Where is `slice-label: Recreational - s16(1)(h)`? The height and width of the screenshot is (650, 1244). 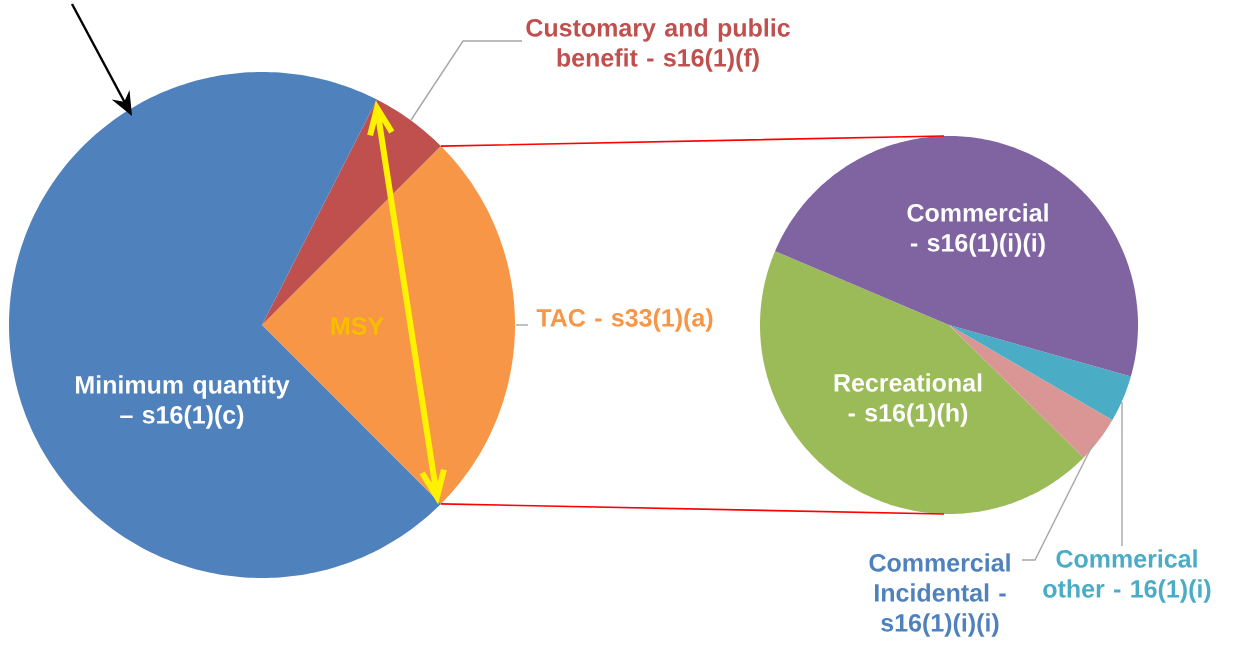 slice-label: Recreational - s16(1)(h) is located at coordinates (908, 400).